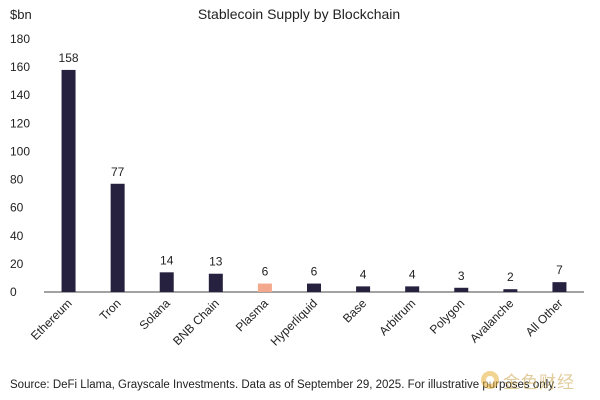  I want to click on x-tick-label: BNB Chain, so click(196, 322).